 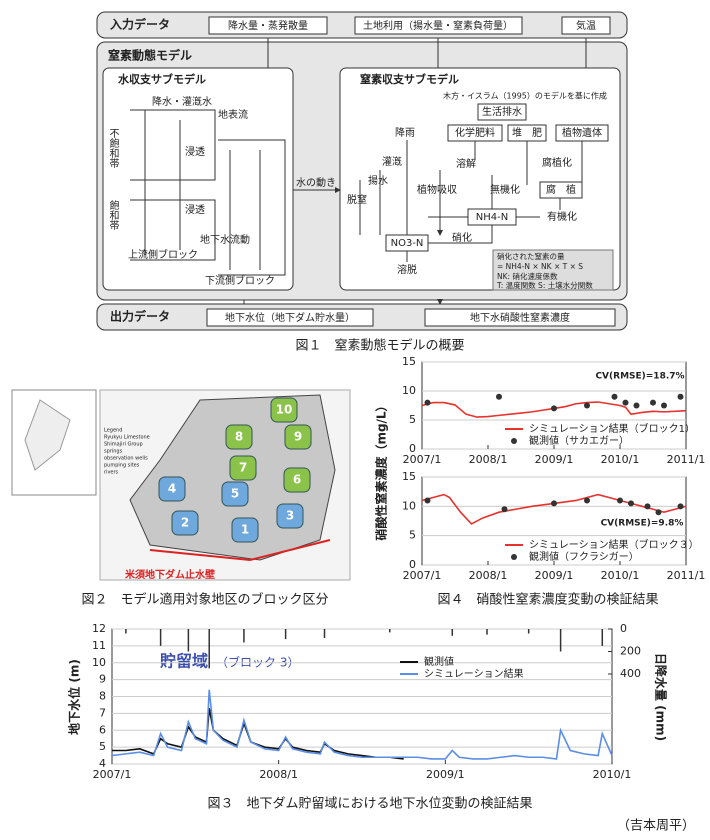 What do you see at coordinates (630, 651) in the screenshot?
I see `y2-tick-label: 200` at bounding box center [630, 651].